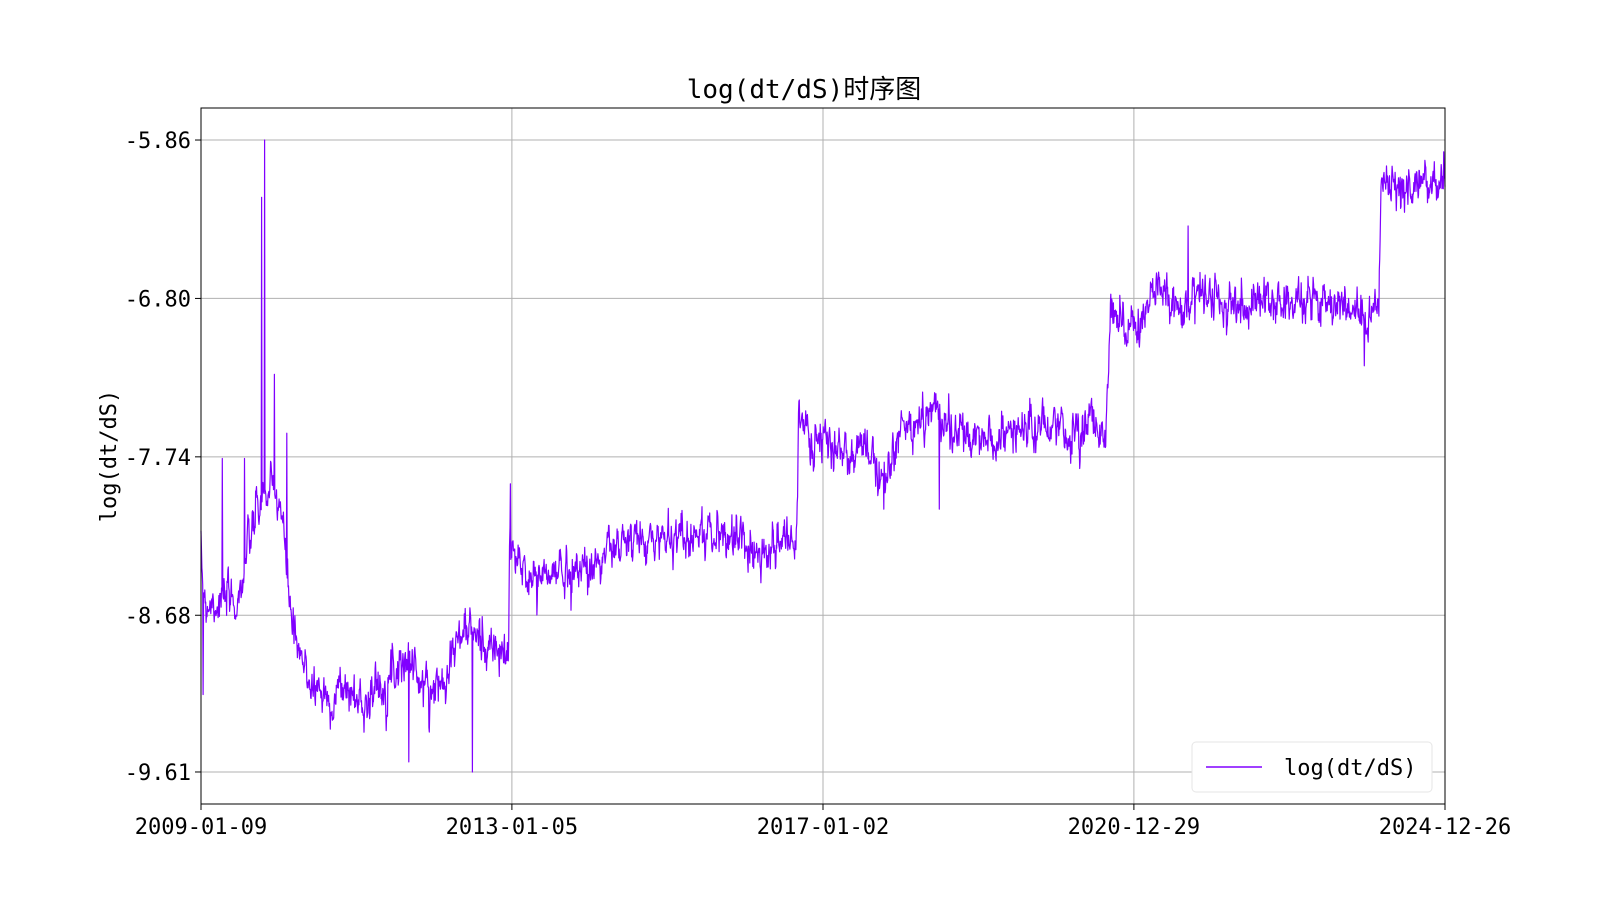 This screenshot has width=1600, height=900. I want to click on y-tick-label: -5.86, so click(158, 141).